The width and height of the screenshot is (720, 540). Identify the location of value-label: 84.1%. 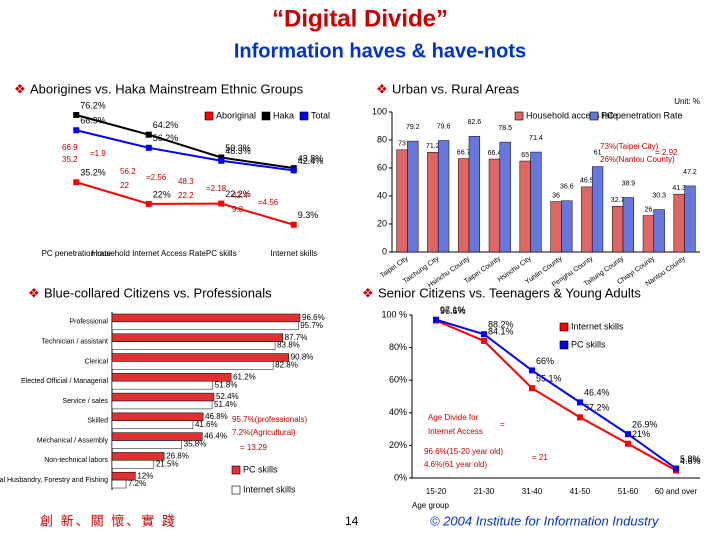
(501, 331).